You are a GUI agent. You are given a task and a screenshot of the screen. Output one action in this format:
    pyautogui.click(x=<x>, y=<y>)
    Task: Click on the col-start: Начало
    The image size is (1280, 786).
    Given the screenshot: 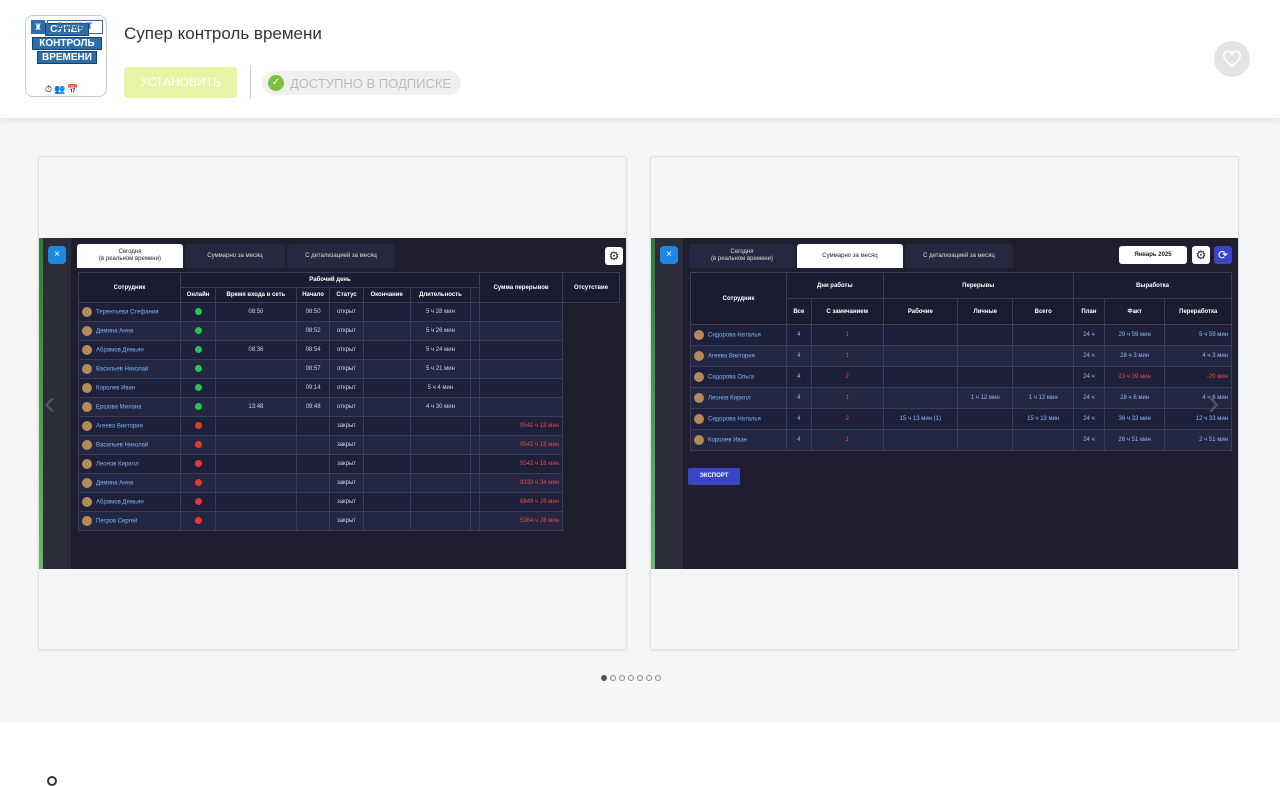 What is the action you would take?
    pyautogui.click(x=313, y=295)
    